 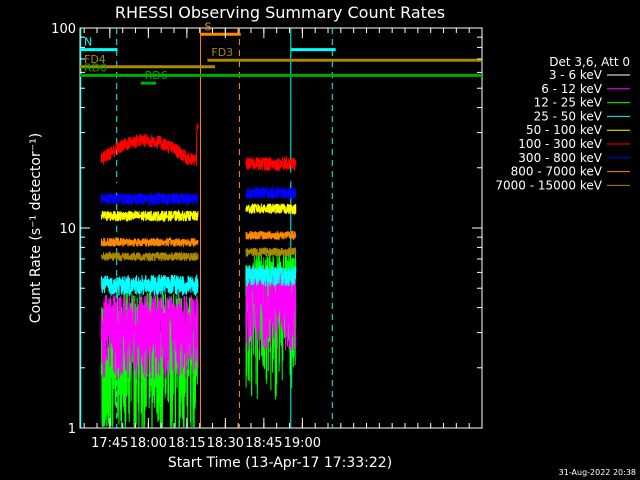 I want to click on flag-label: RD0, so click(x=95, y=67).